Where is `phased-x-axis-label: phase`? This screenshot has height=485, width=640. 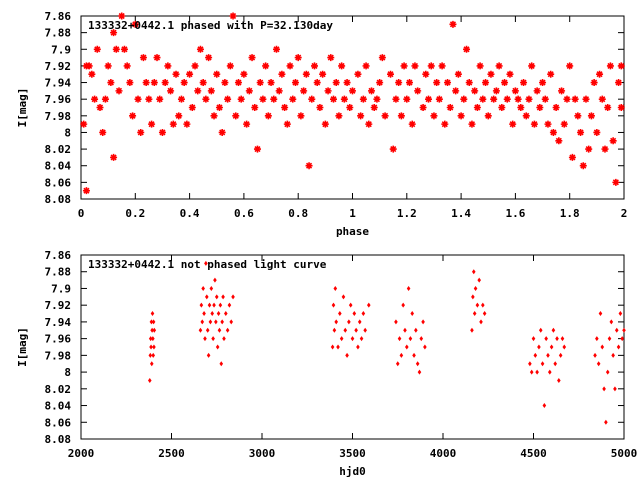
phased-x-axis-label: phase is located at coordinates (352, 231).